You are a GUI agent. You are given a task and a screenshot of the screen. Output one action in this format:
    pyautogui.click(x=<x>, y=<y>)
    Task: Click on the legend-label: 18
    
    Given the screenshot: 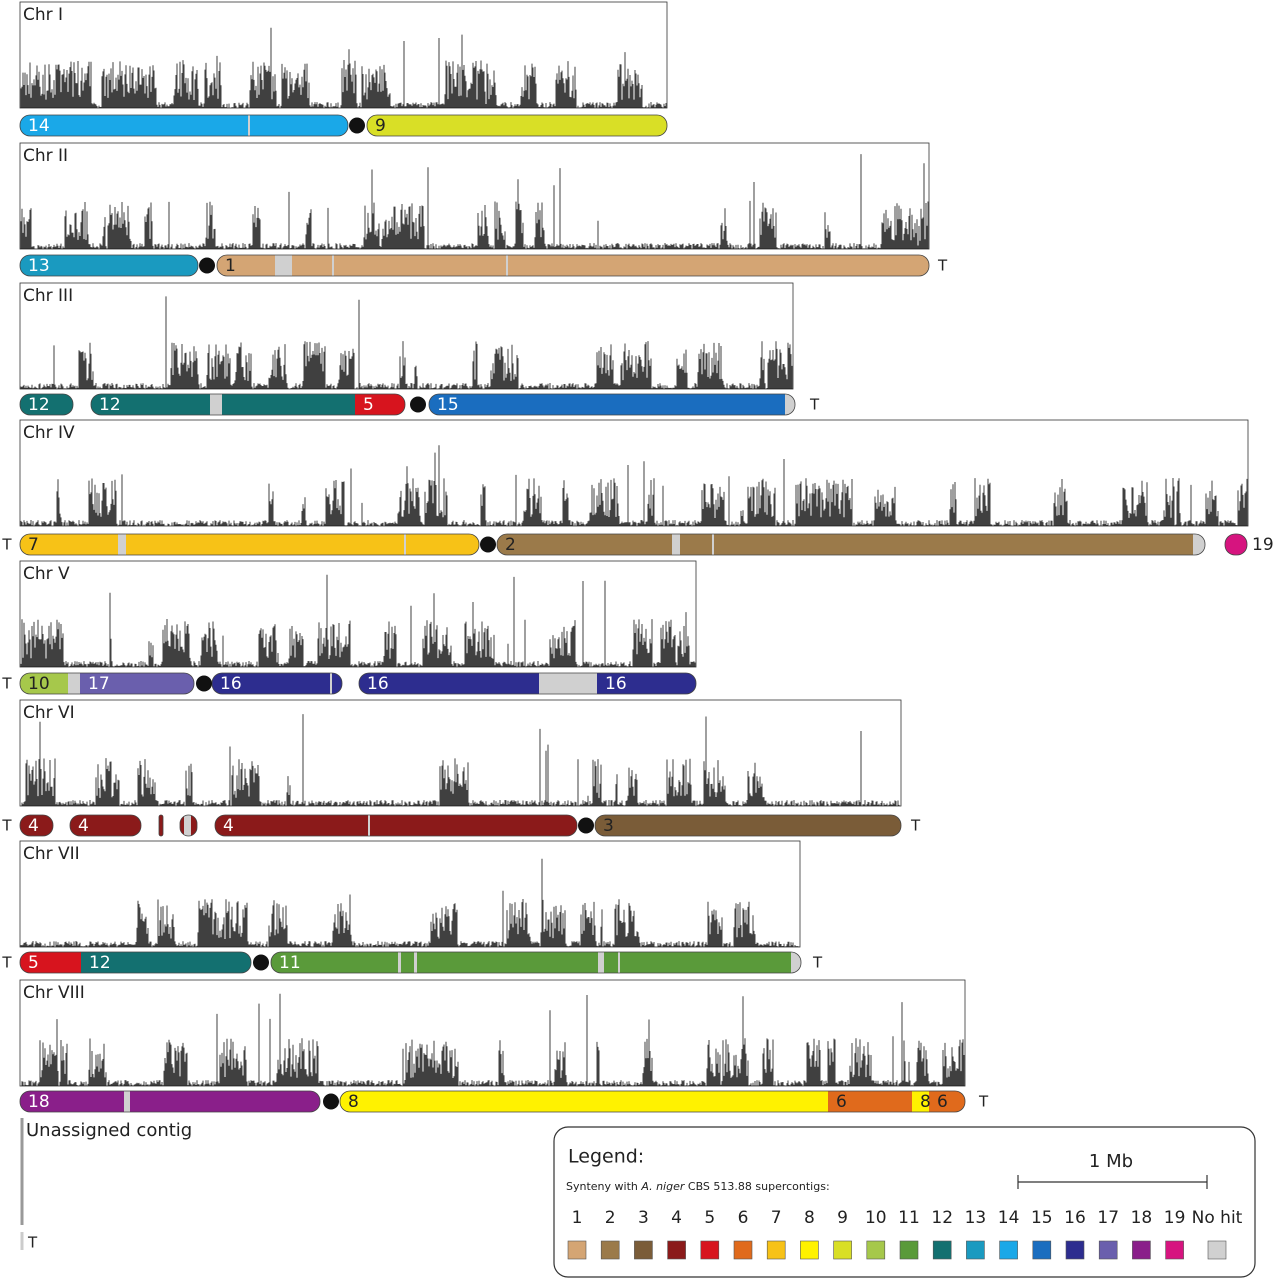 What is the action you would take?
    pyautogui.click(x=1142, y=1218)
    